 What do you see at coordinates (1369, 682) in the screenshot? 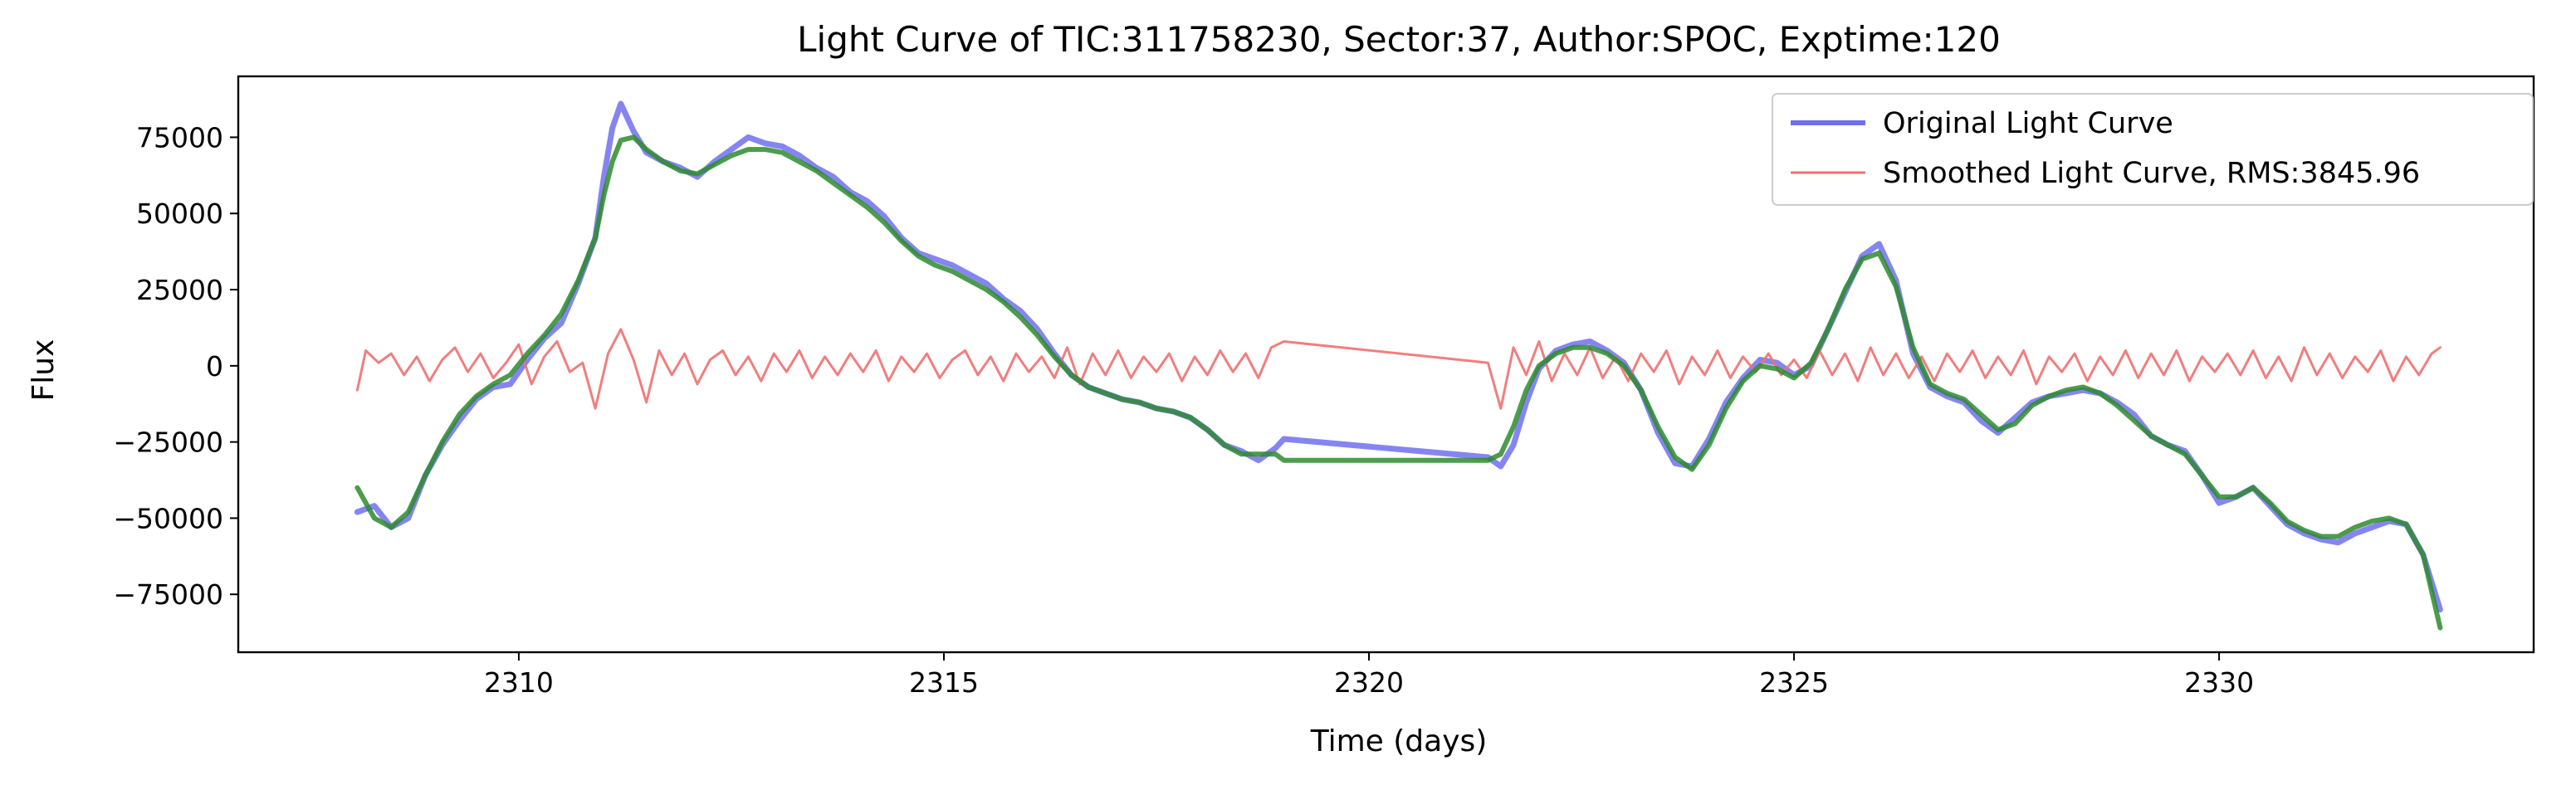
I see `x-tick-label: 2320` at bounding box center [1369, 682].